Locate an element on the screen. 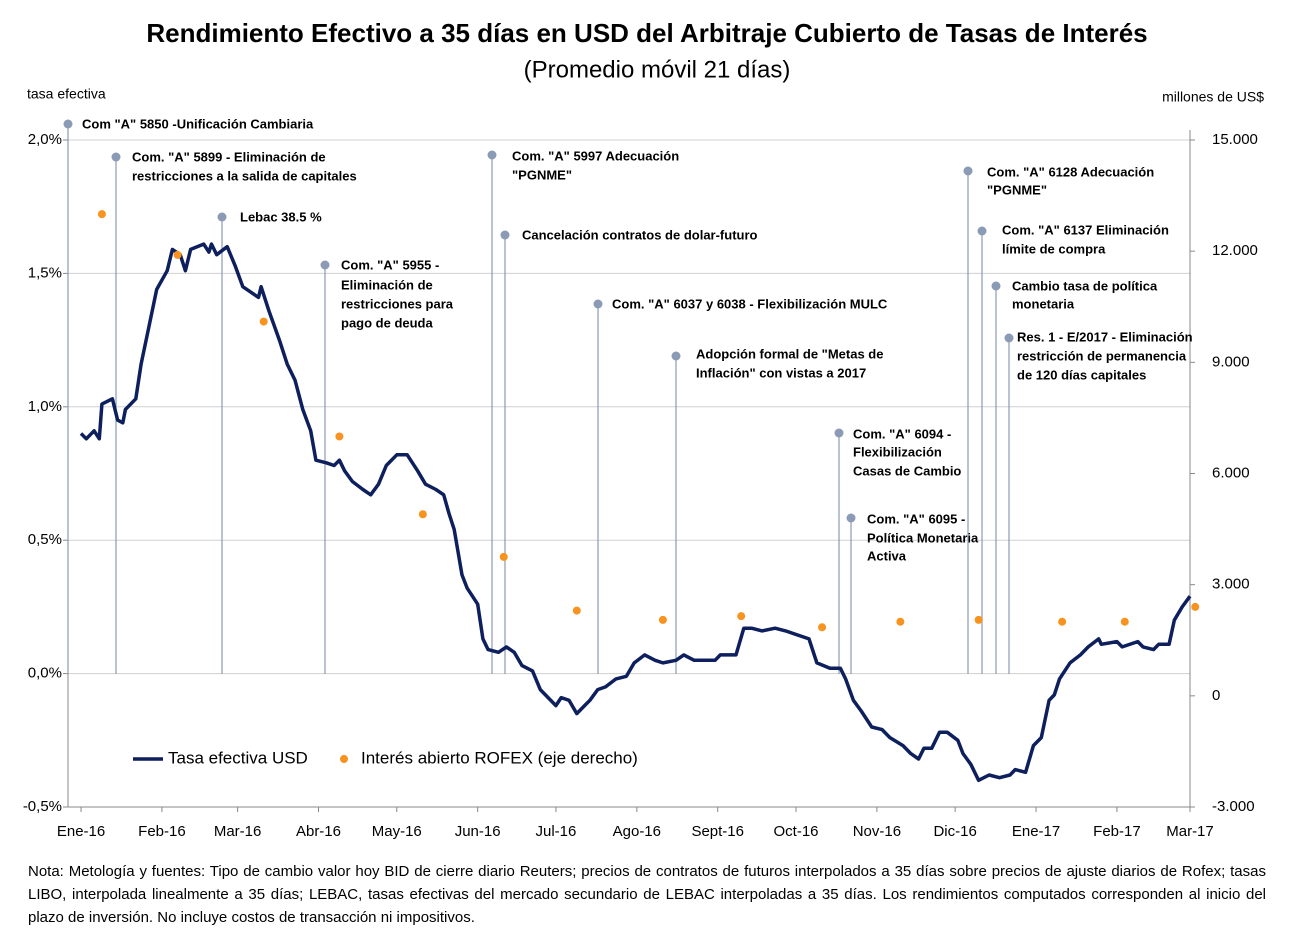 This screenshot has width=1294, height=943. x-tick-label: Abr-16 is located at coordinates (318, 831).